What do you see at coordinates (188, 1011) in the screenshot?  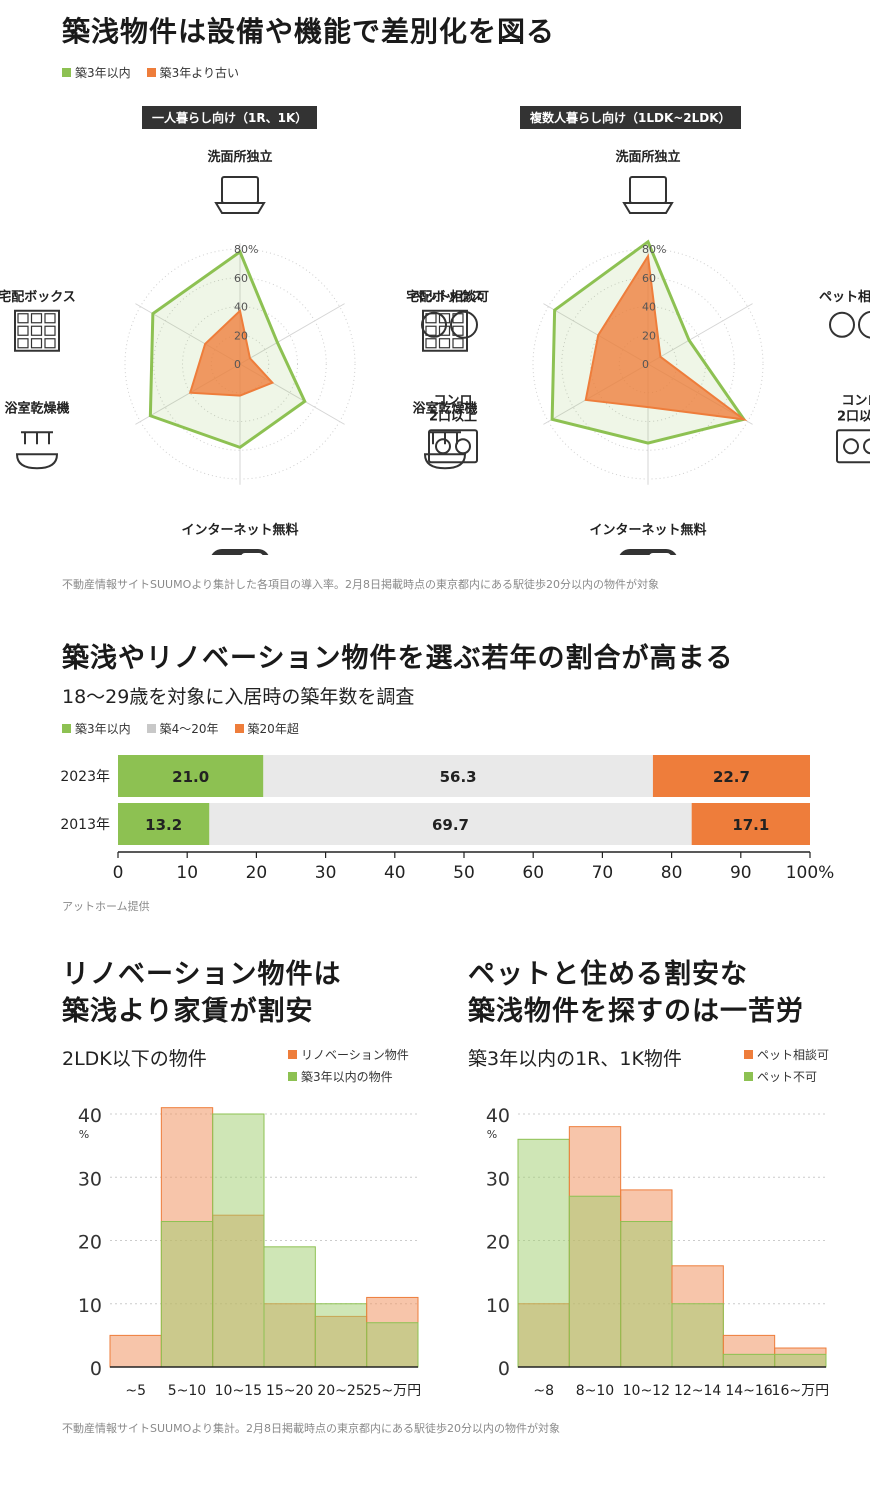 I see `left-title-line2: 築浅より家賃が割安` at bounding box center [188, 1011].